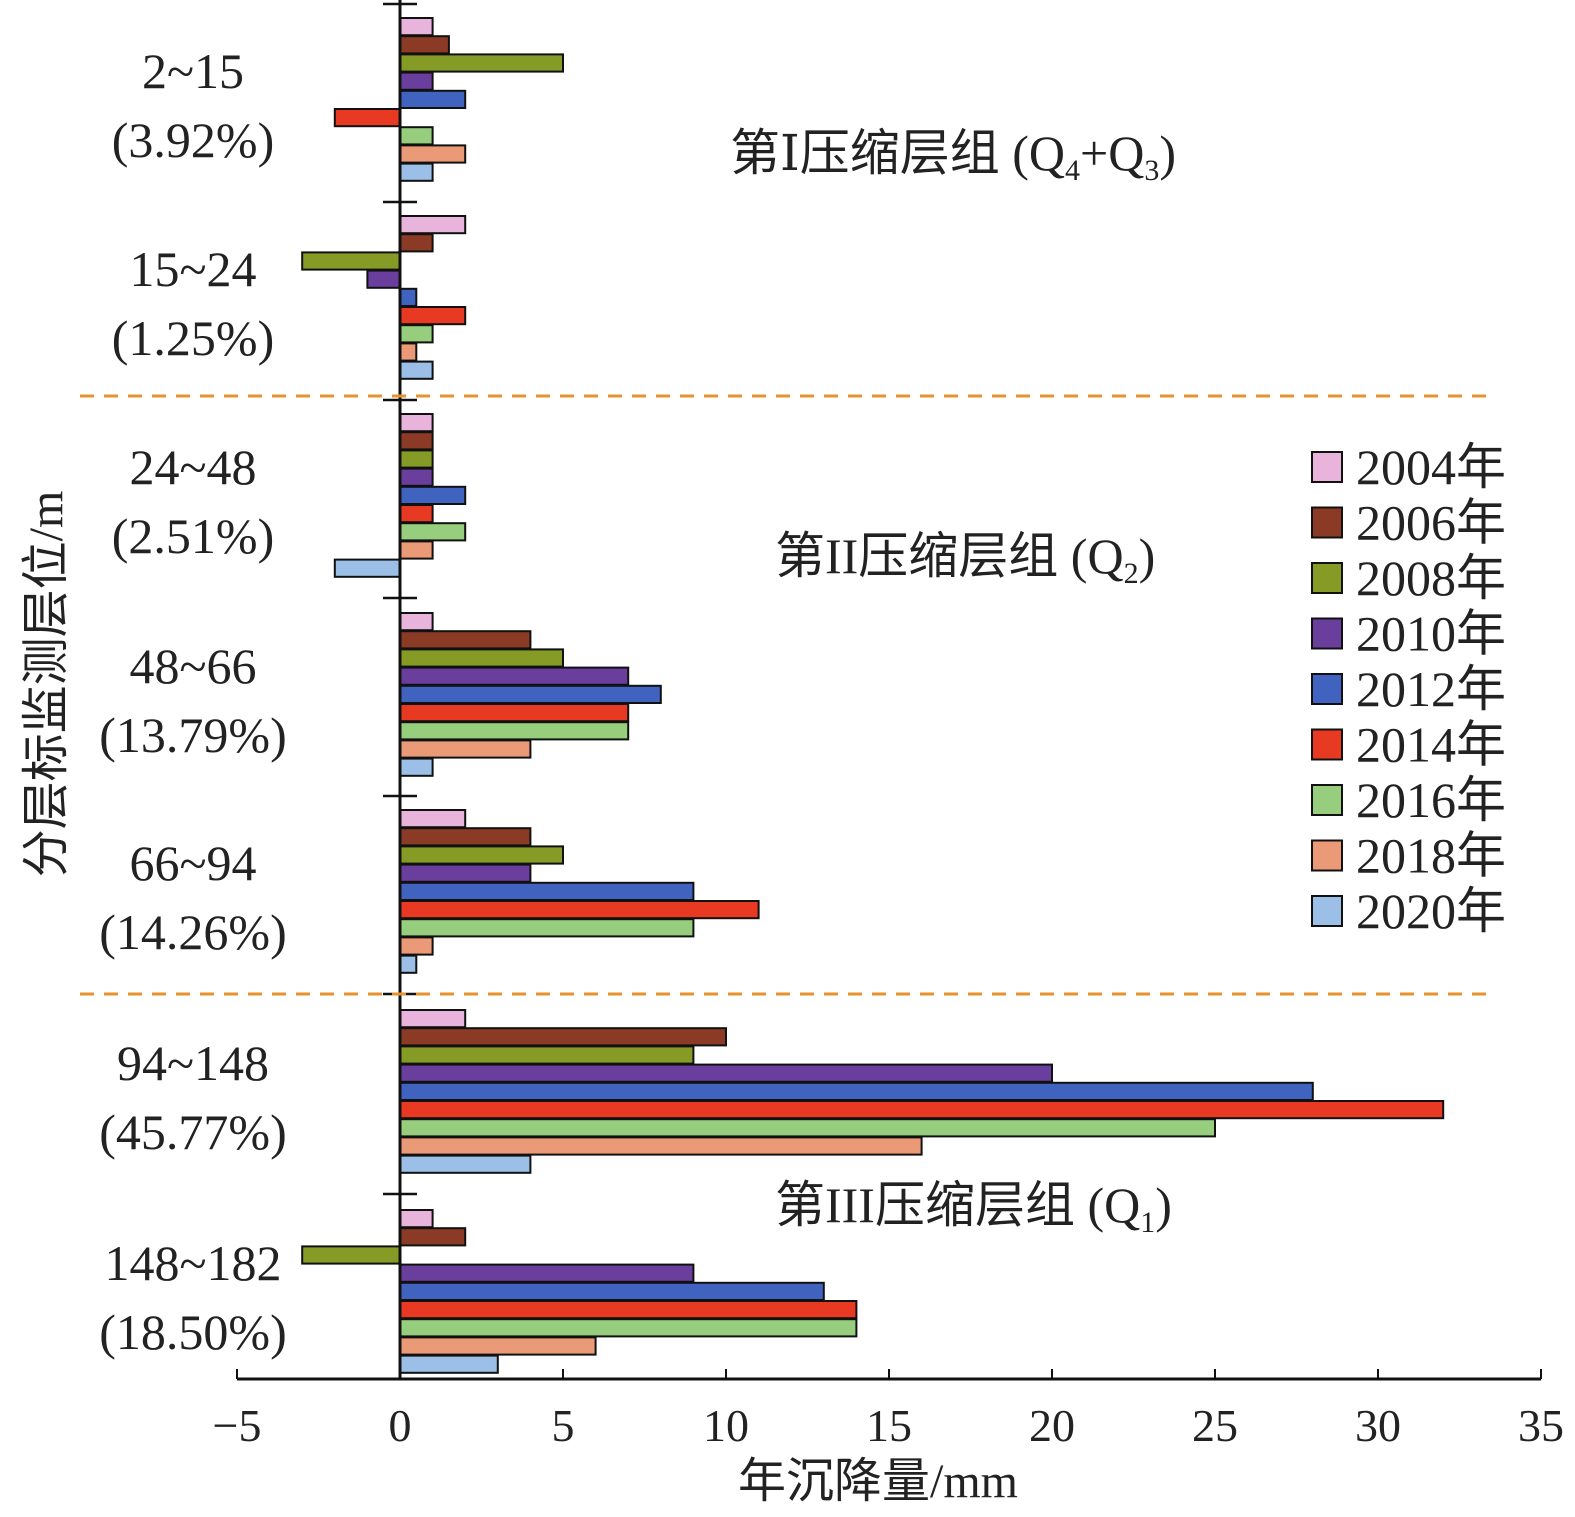 Image resolution: width=1575 pixels, height=1517 pixels. Describe the element at coordinates (46, 684) in the screenshot. I see `y-axis-title: 分层标监测层位/m` at that location.